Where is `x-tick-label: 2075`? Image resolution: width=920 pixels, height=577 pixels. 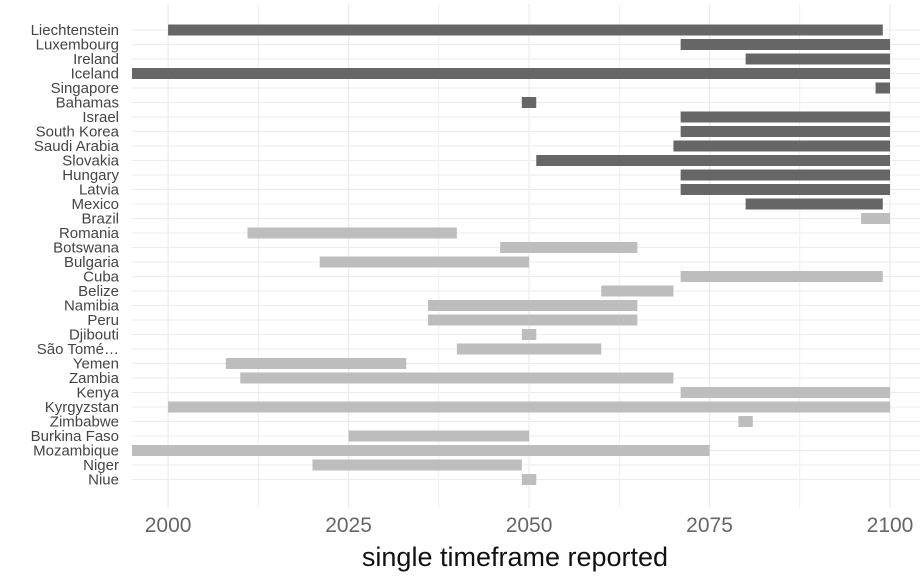 x-tick-label: 2075 is located at coordinates (709, 525).